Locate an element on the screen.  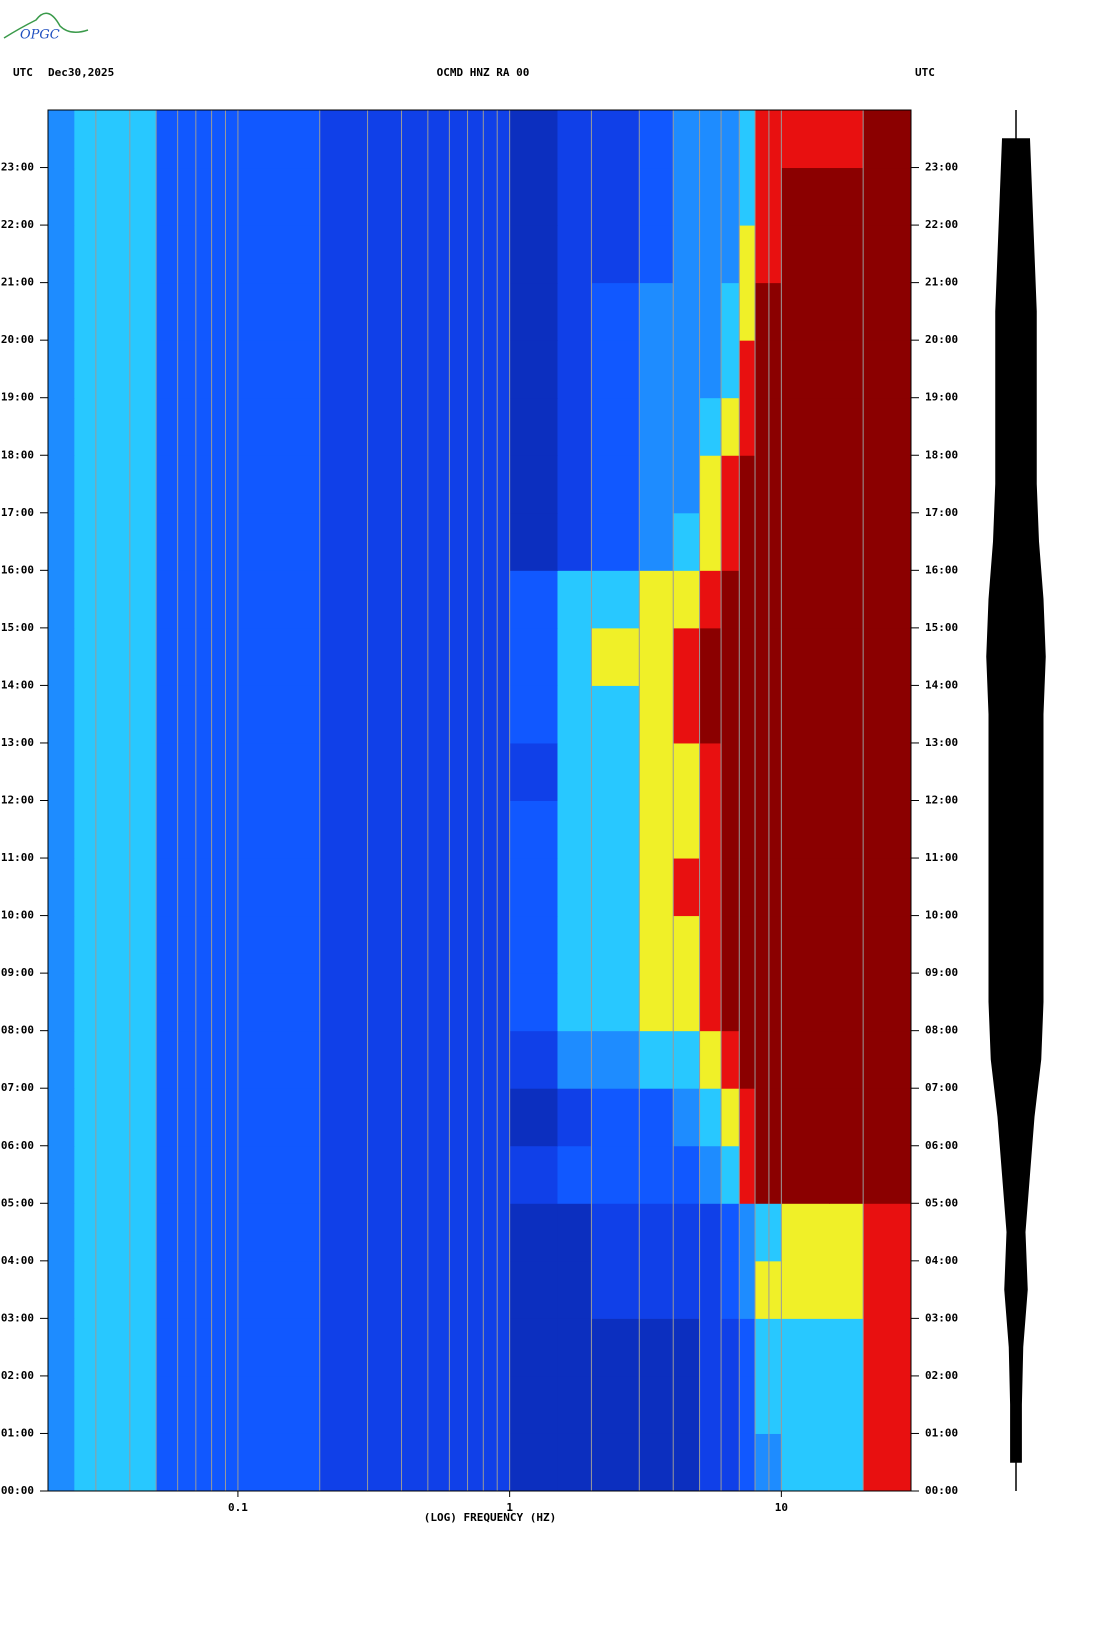
y-tick-label: 14:00 is located at coordinates (17, 684).